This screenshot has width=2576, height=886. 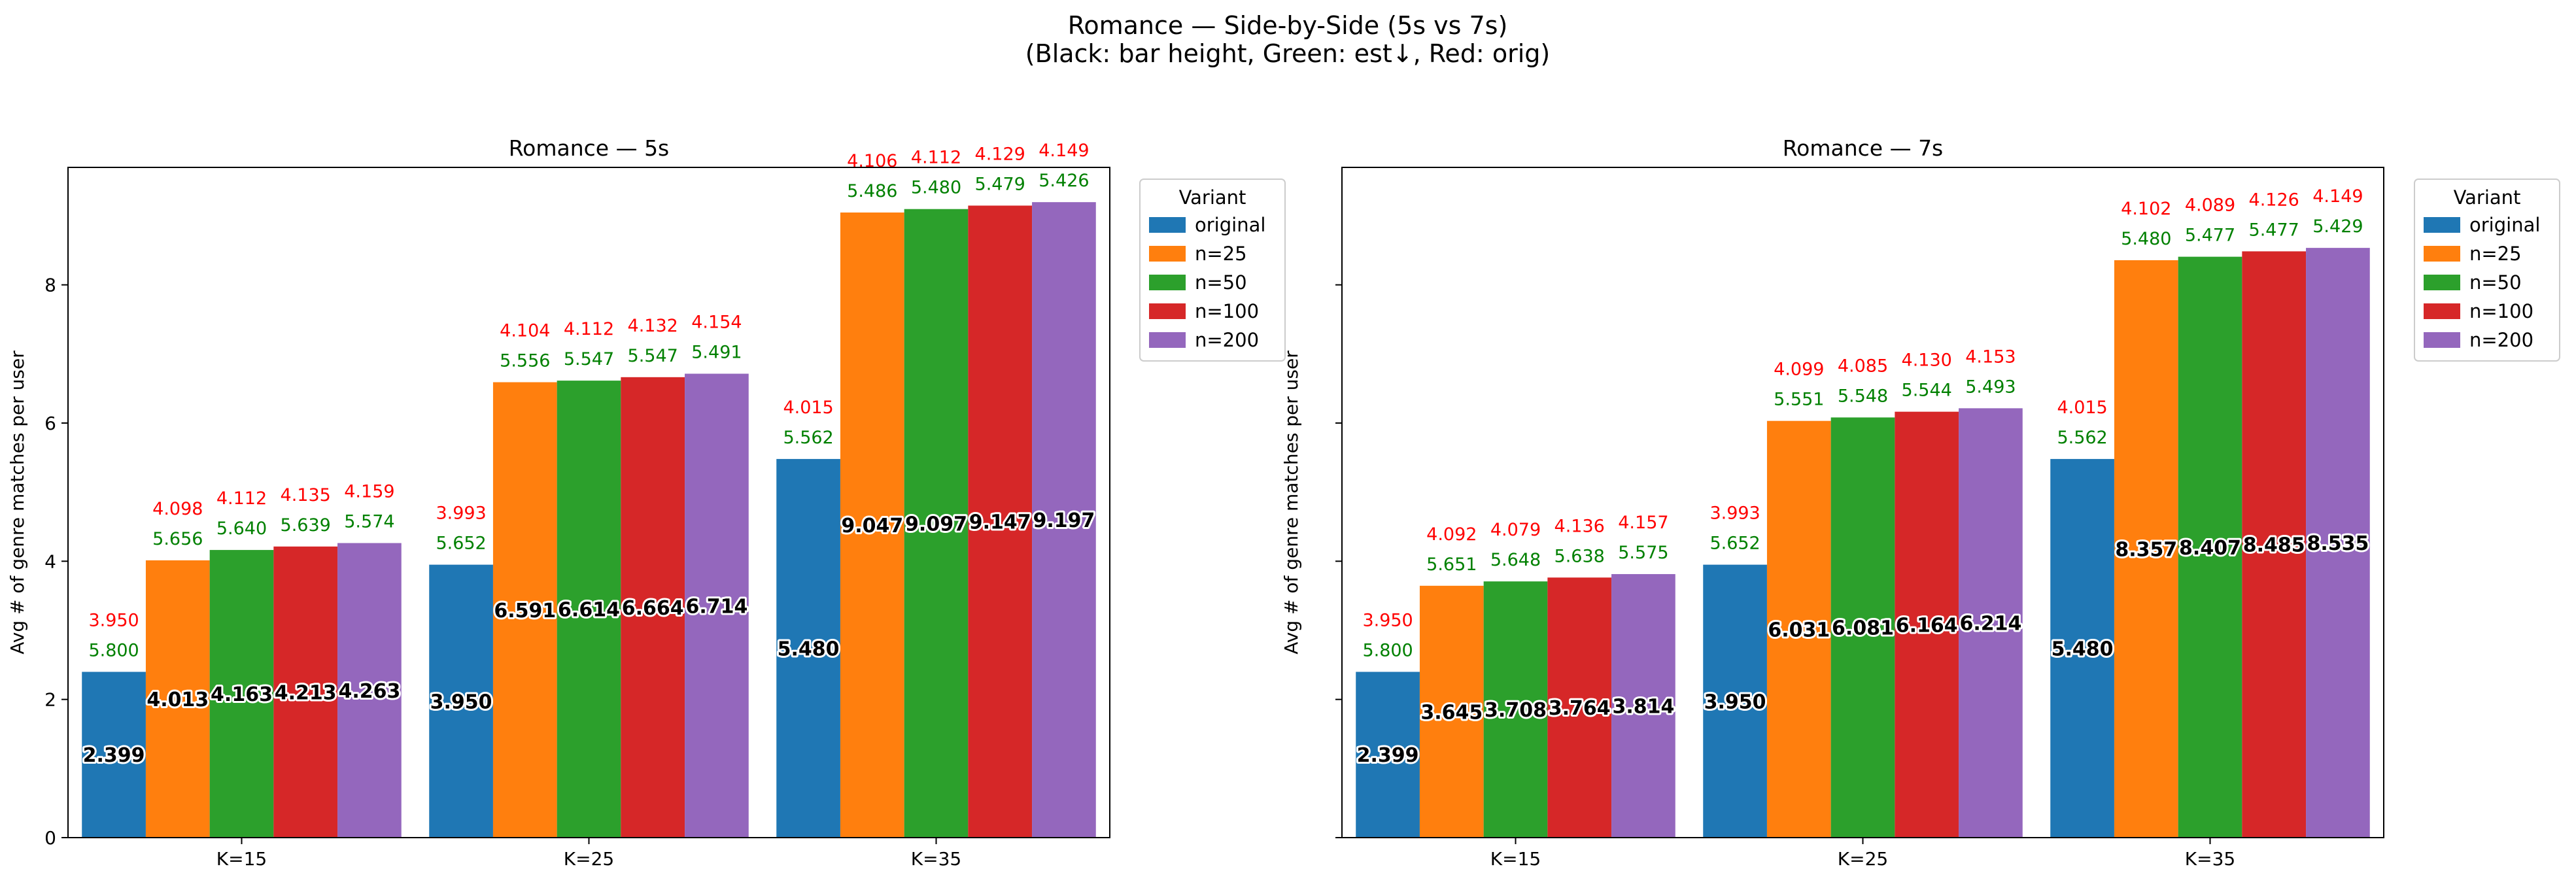 What do you see at coordinates (1213, 270) in the screenshot?
I see `legend: Variant original n=25 n=50 n=100 n=200` at bounding box center [1213, 270].